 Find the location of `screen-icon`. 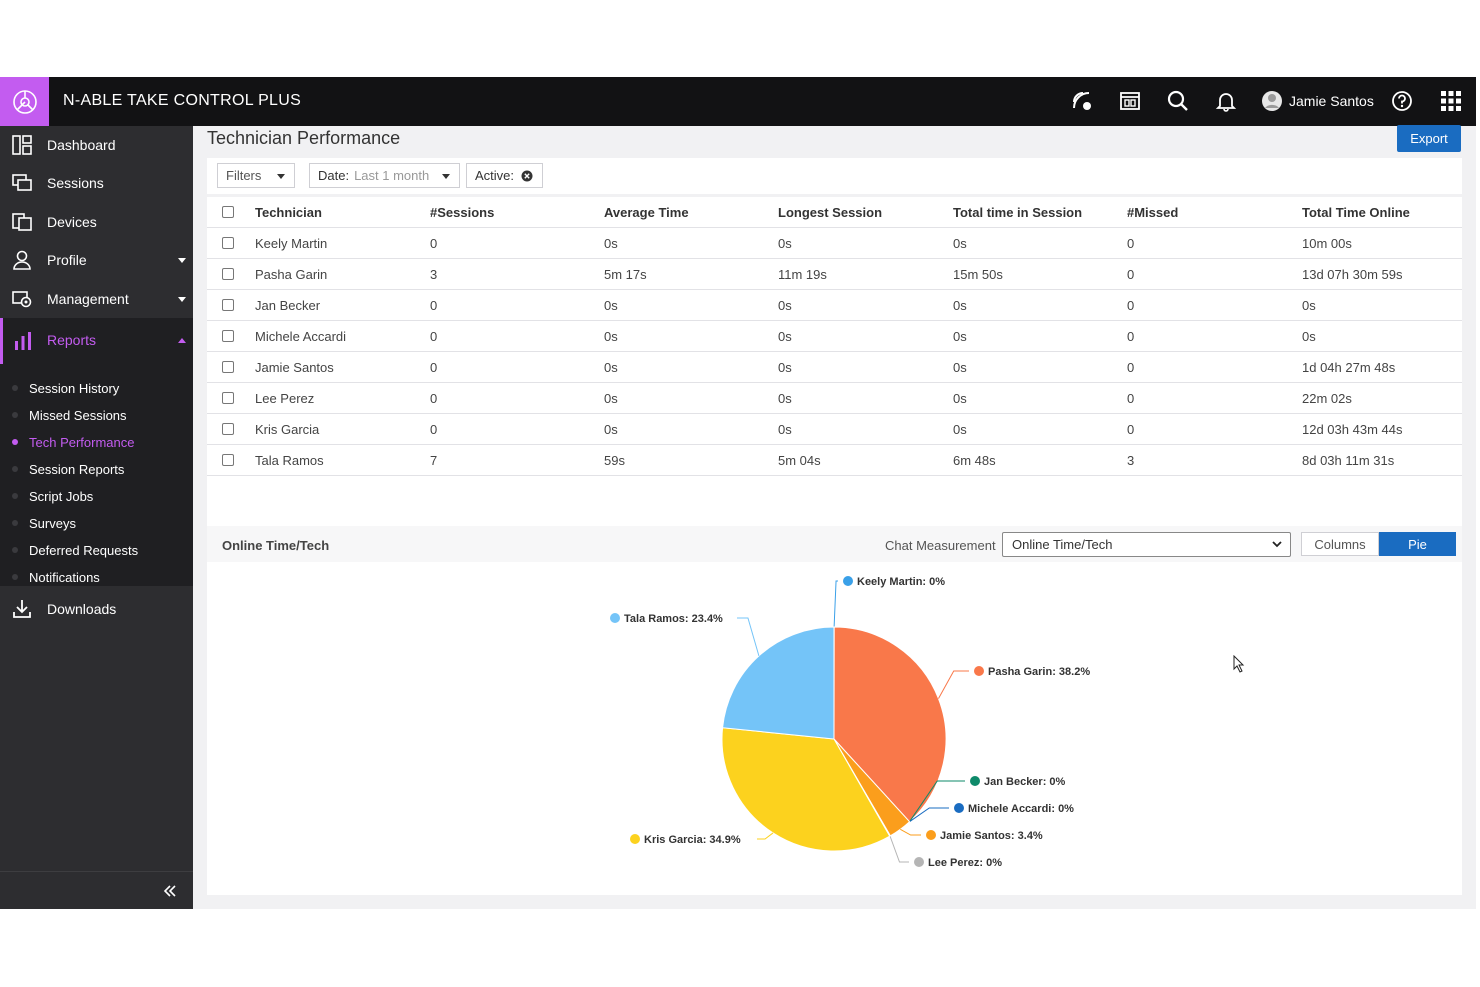

screen-icon is located at coordinates (1130, 101).